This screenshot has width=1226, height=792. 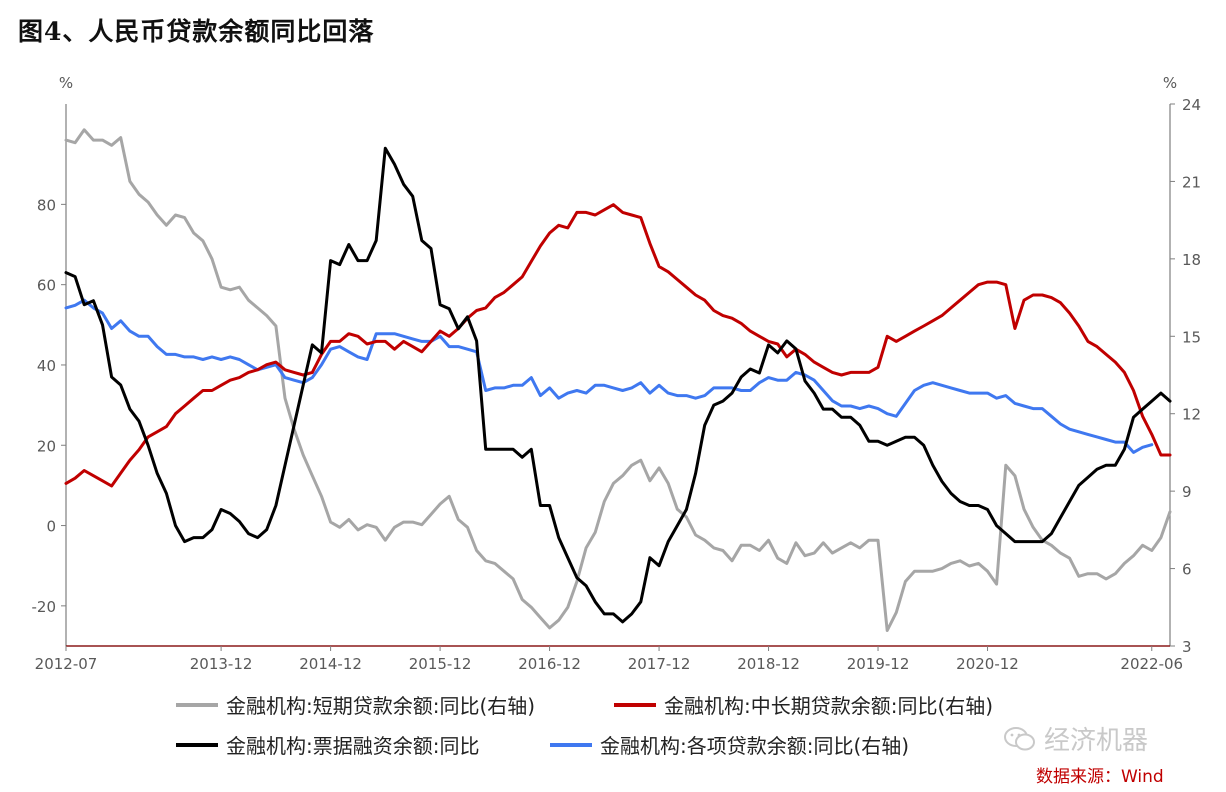 What do you see at coordinates (46, 286) in the screenshot?
I see `left-tick-label: 60` at bounding box center [46, 286].